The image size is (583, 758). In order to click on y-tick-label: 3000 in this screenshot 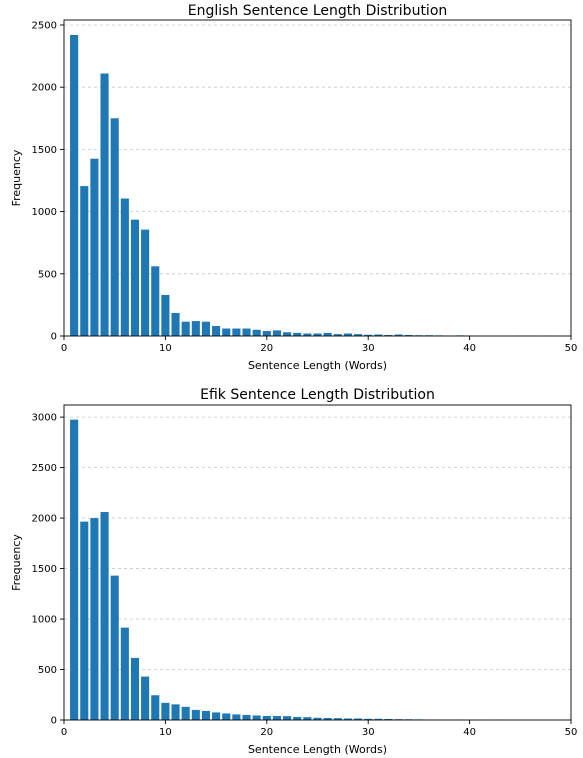, I will do `click(44, 418)`.